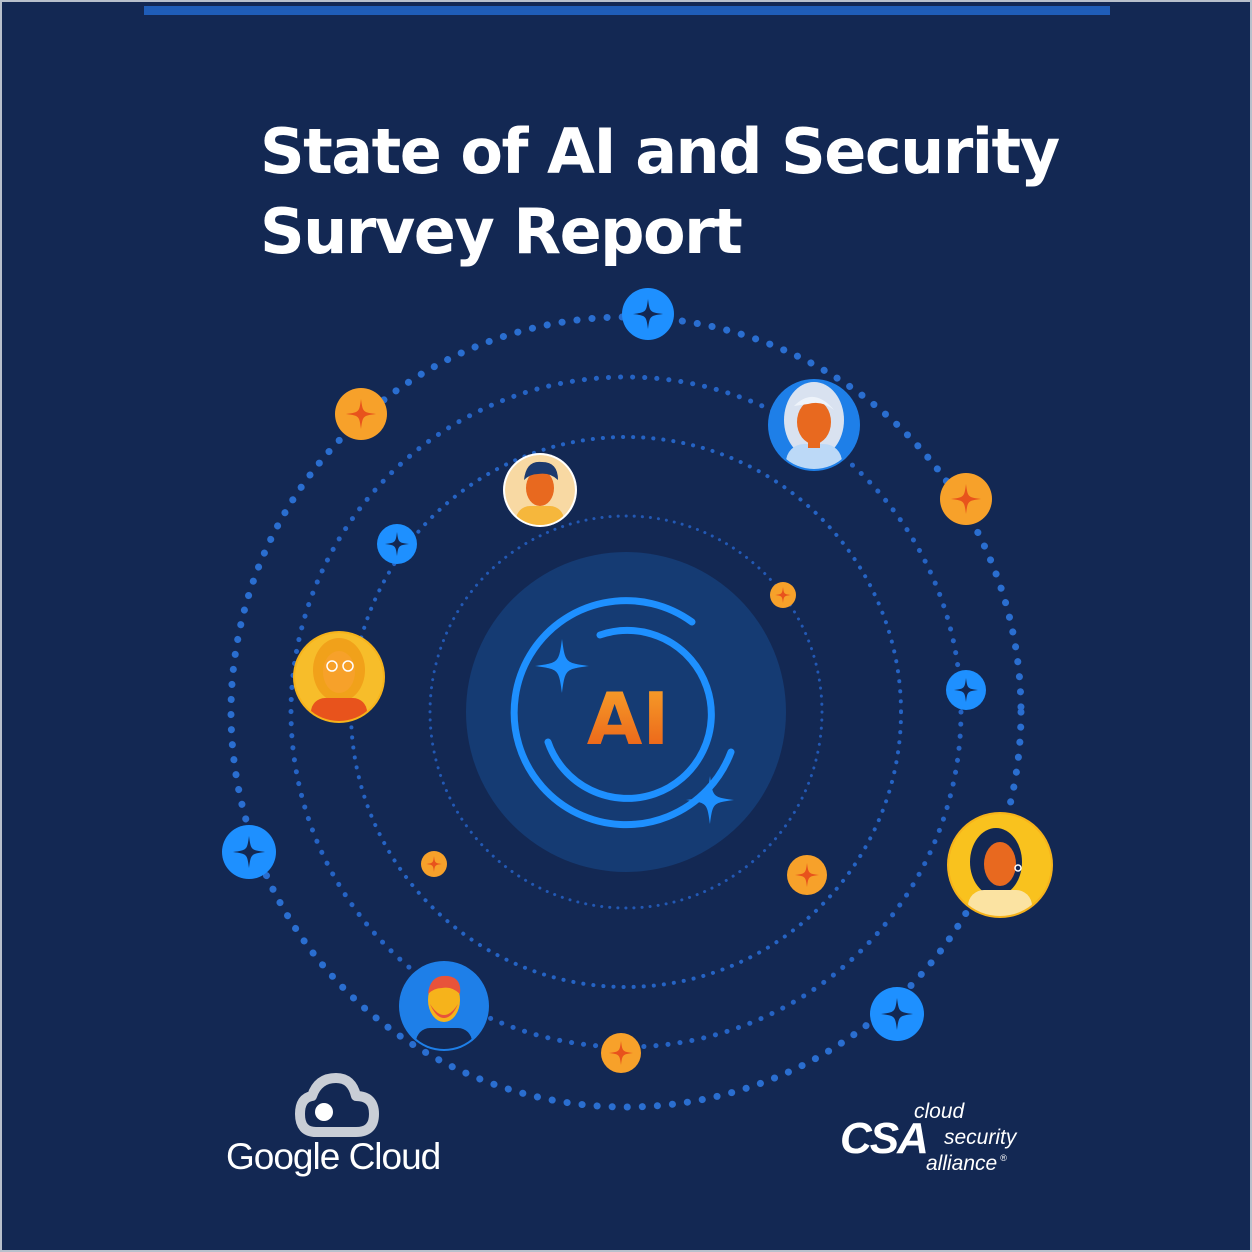 This screenshot has width=1252, height=1252. Describe the element at coordinates (660, 151) in the screenshot. I see `title-line-1: State of AI and Security` at that location.